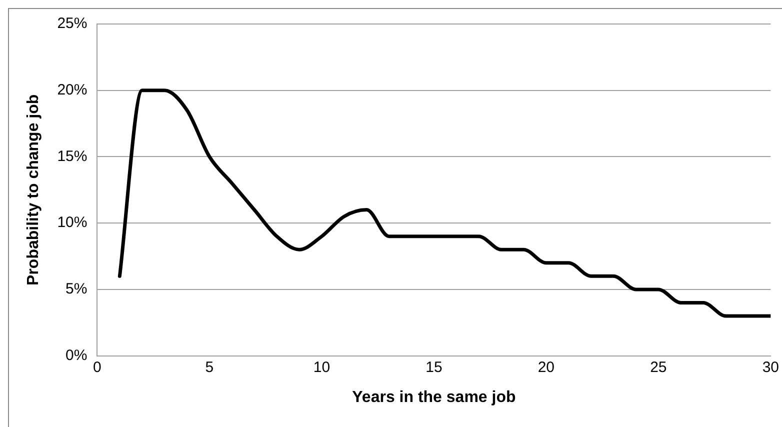 This screenshot has height=427, width=782. Describe the element at coordinates (72, 23) in the screenshot. I see `y-tick-label: 25%` at that location.